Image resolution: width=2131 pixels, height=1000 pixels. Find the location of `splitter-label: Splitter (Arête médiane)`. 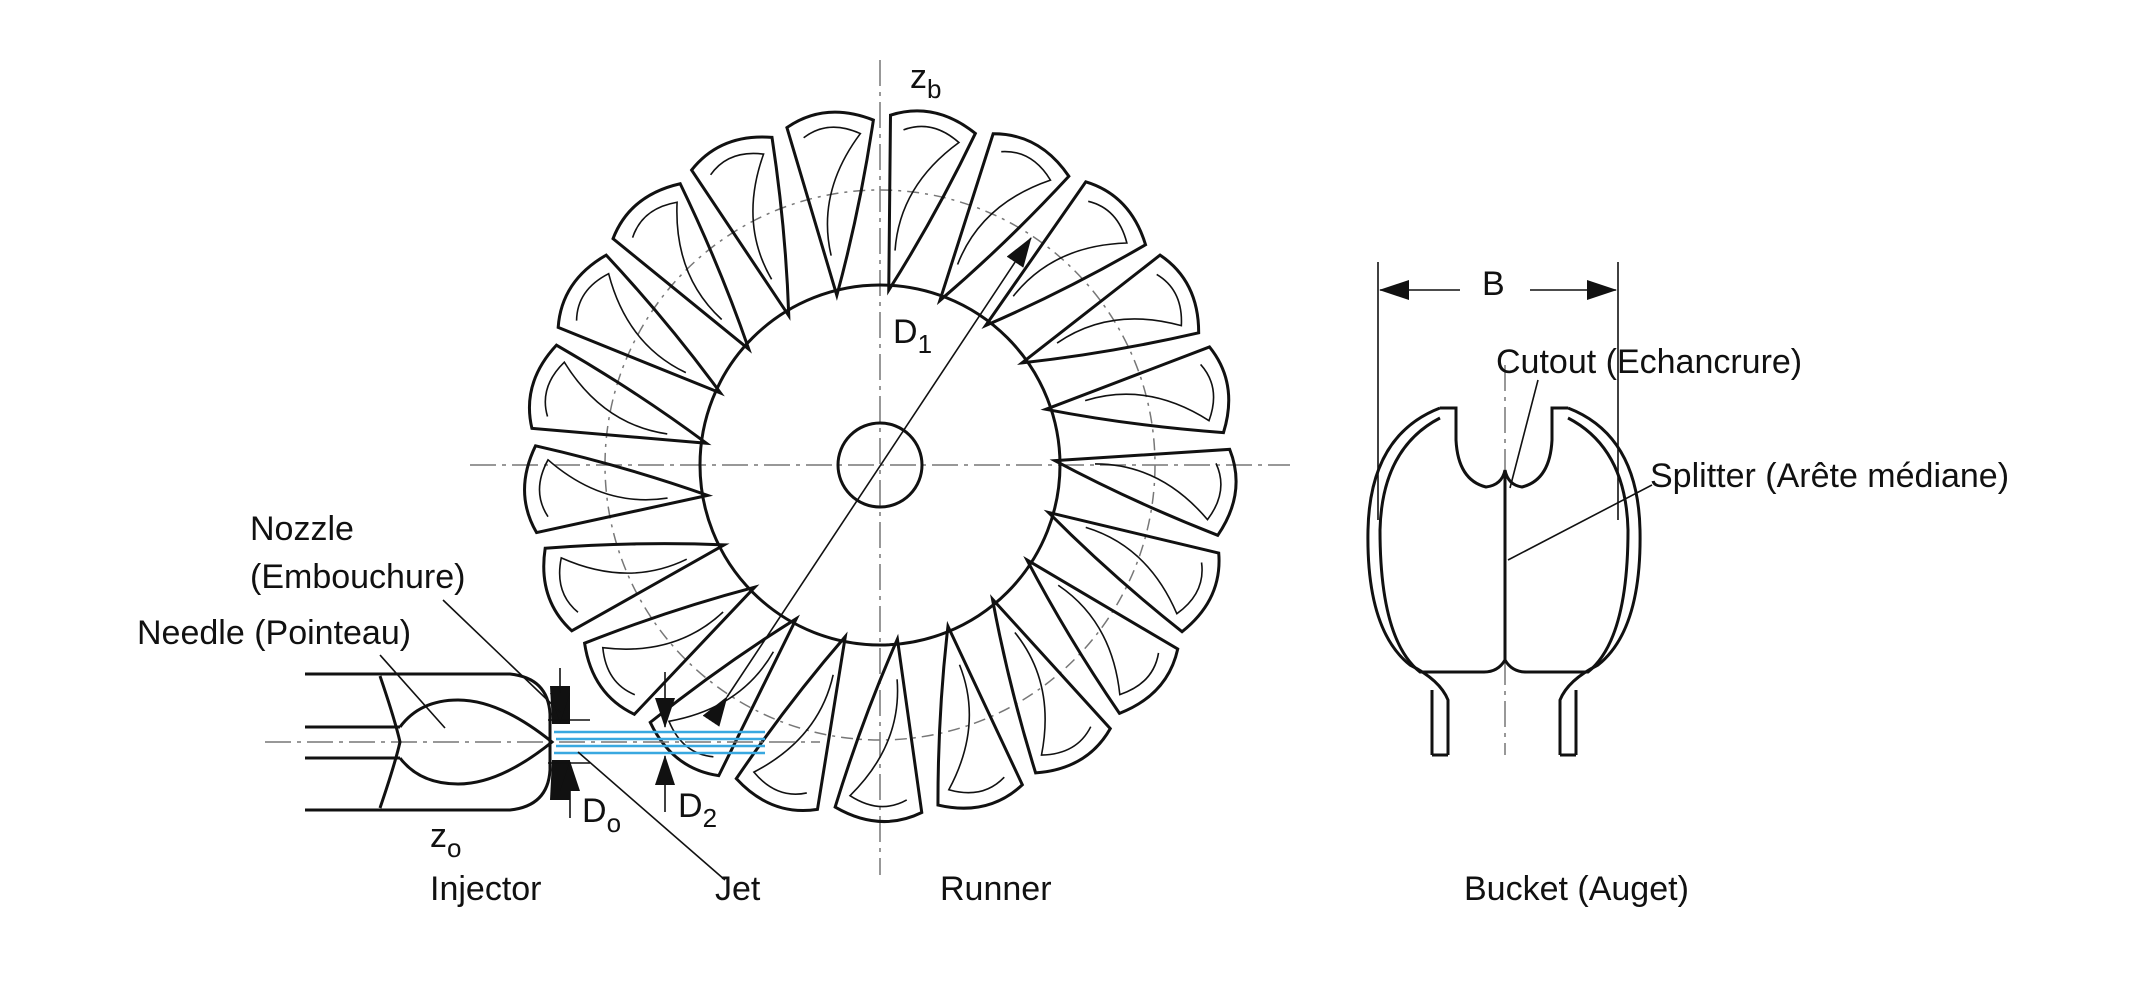

splitter-label: Splitter (Arête médiane) is located at coordinates (1829, 476).